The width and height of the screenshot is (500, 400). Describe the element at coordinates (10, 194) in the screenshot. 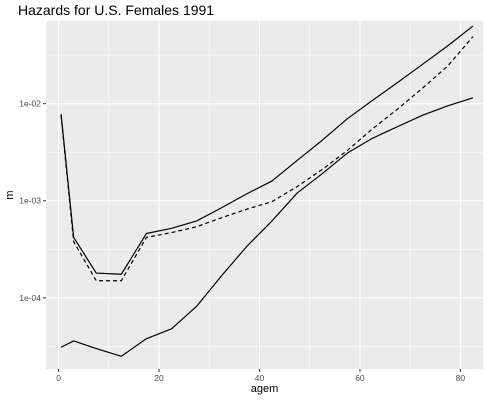

I see `y-axis-title: m` at that location.